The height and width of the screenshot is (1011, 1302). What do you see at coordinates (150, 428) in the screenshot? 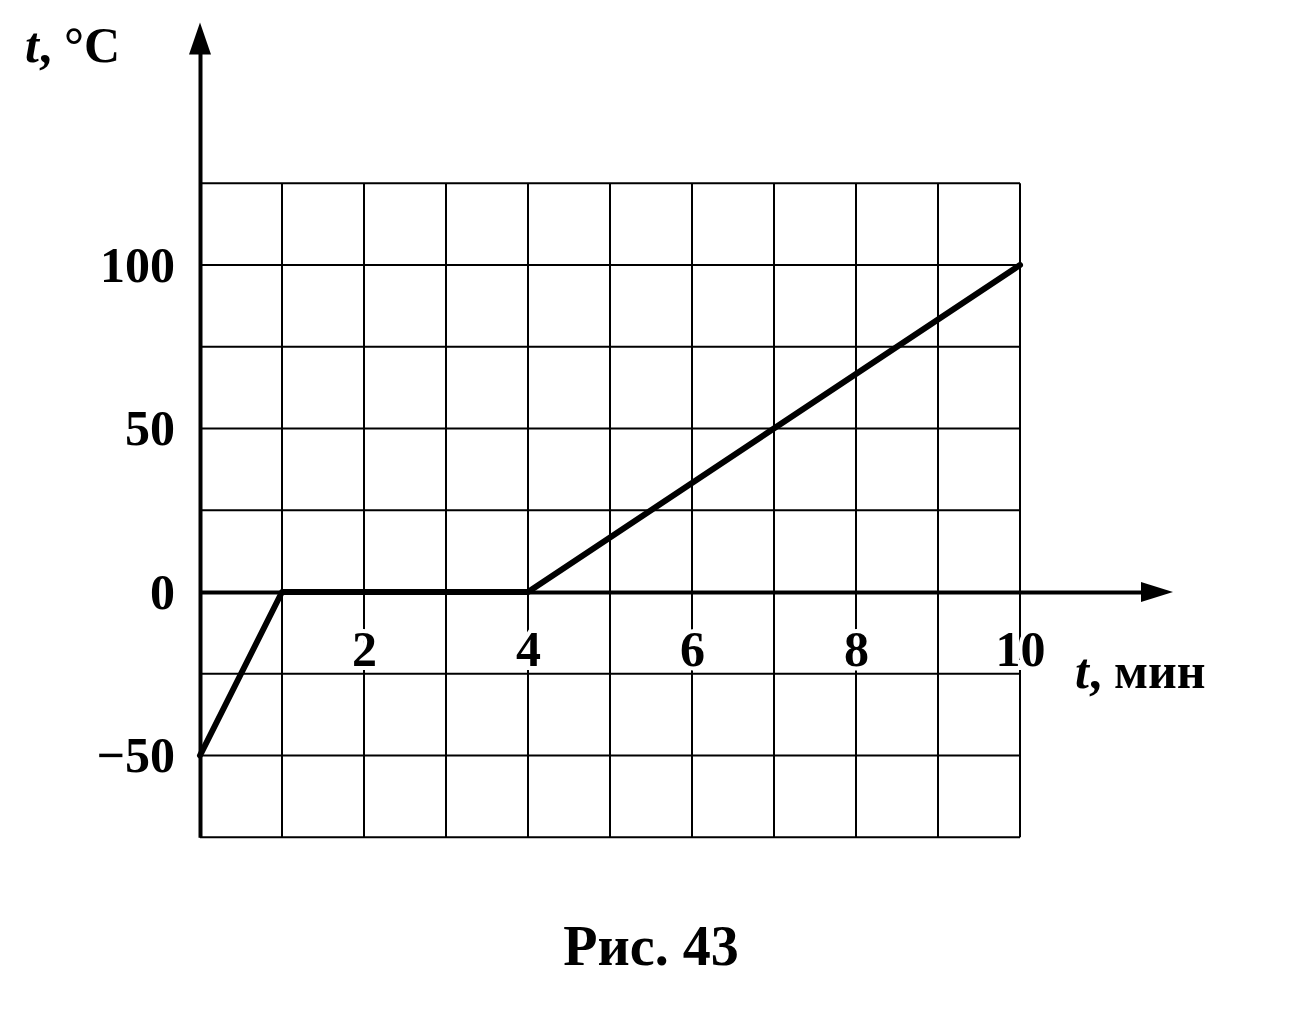
I see `y-tick-label: 50` at bounding box center [150, 428].